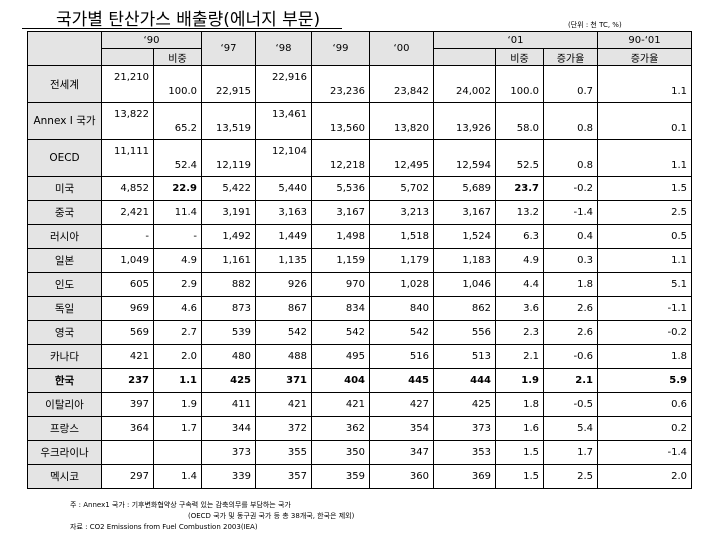 The height and width of the screenshot is (540, 720). What do you see at coordinates (570, 404) in the screenshot?
I see `cell-growth-2001: -0.5` at bounding box center [570, 404].